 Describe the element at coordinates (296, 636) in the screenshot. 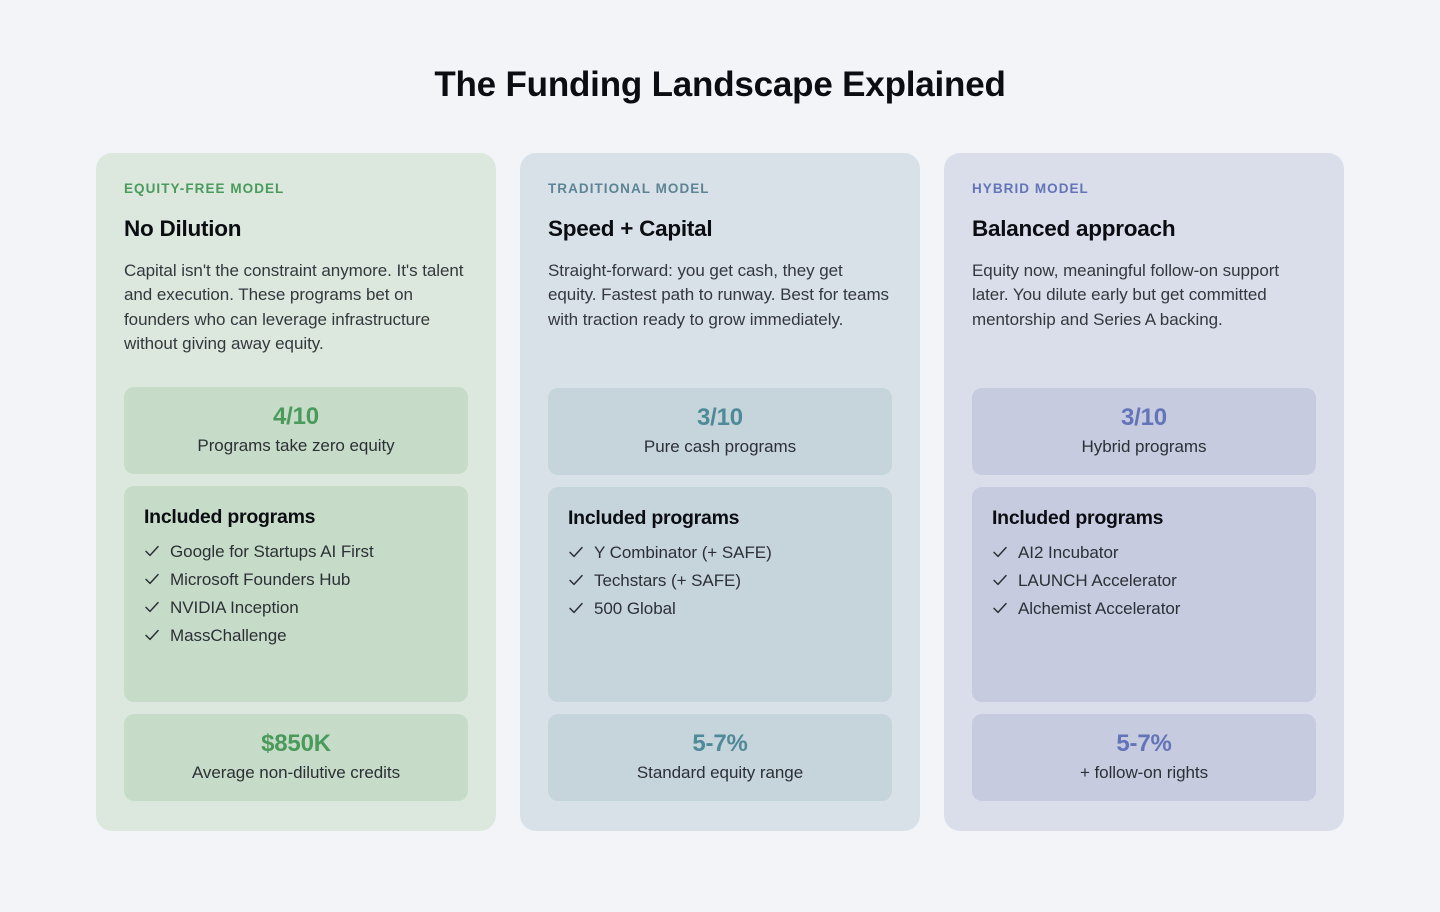

I see `list-item: MassChallenge` at that location.